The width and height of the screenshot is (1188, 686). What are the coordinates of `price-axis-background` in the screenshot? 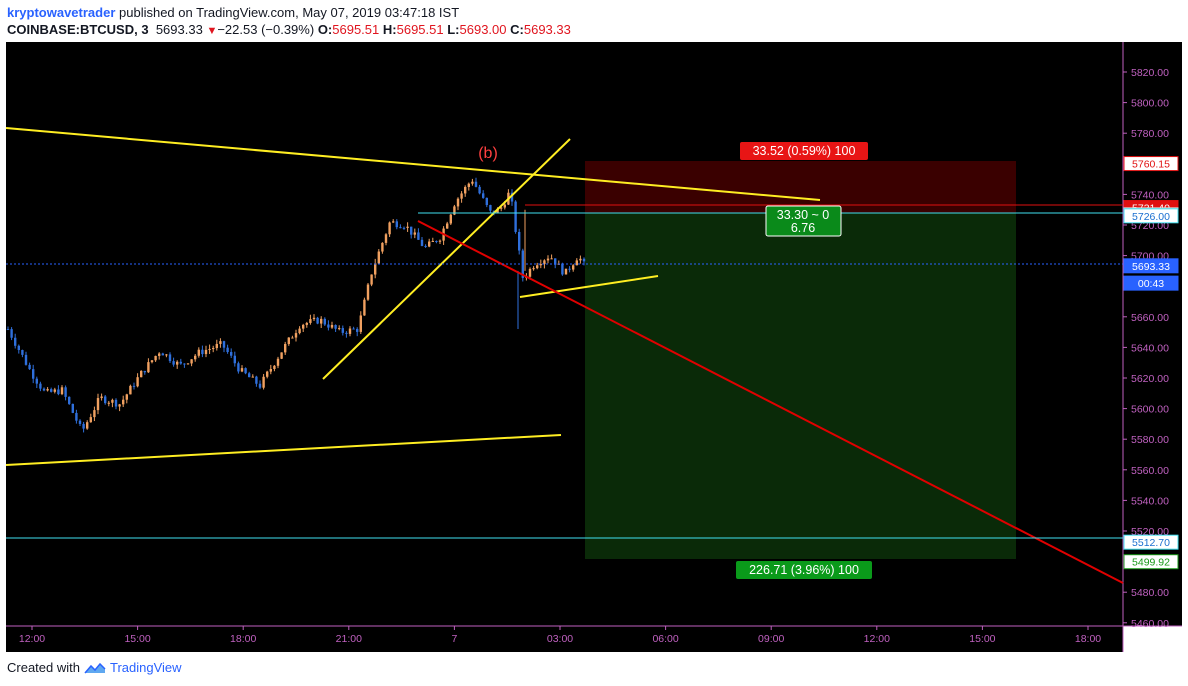 It's located at (1152, 334).